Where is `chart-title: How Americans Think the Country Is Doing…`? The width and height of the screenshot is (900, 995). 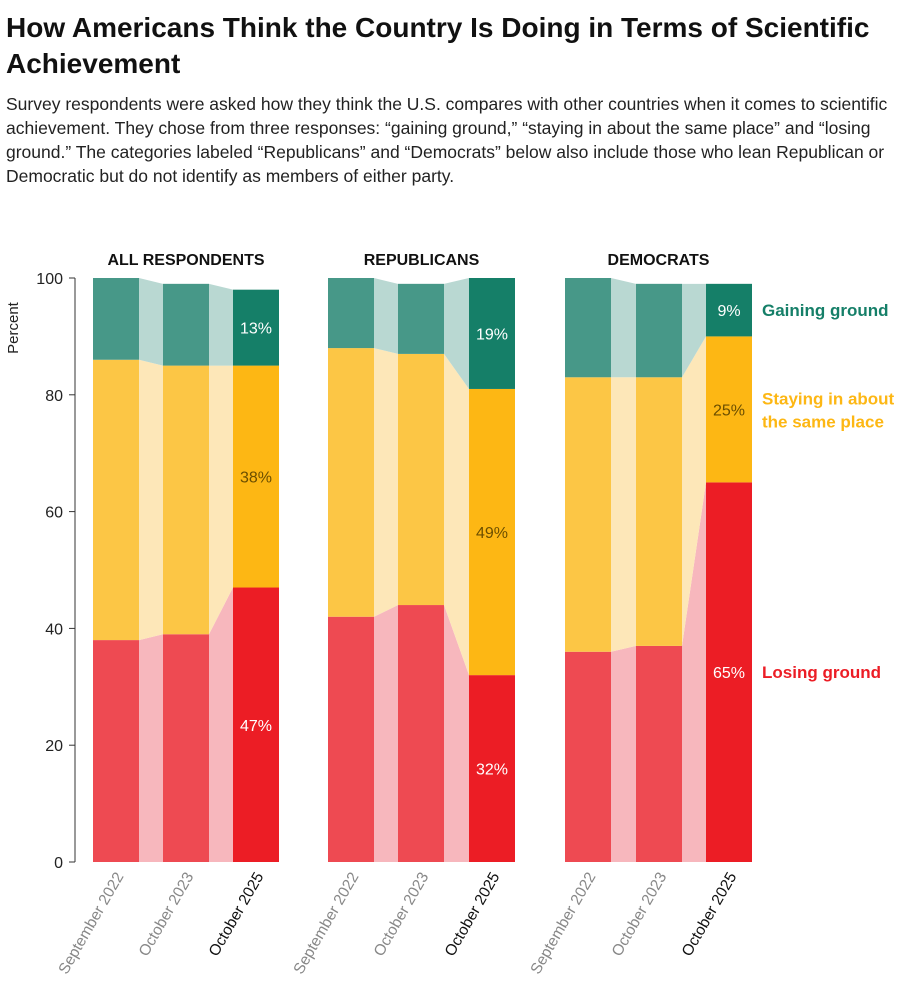 chart-title: How Americans Think the Country Is Doing… is located at coordinates (438, 45).